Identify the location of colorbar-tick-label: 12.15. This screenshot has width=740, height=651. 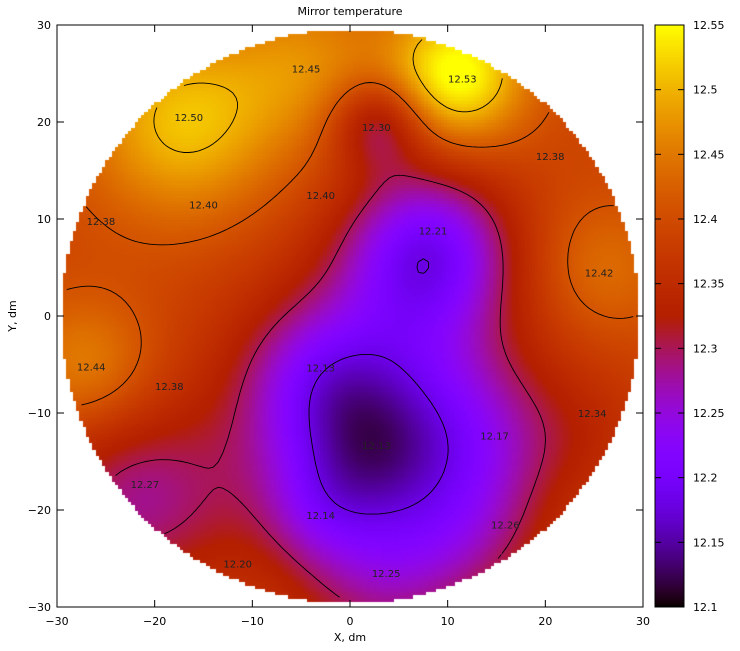
(709, 542).